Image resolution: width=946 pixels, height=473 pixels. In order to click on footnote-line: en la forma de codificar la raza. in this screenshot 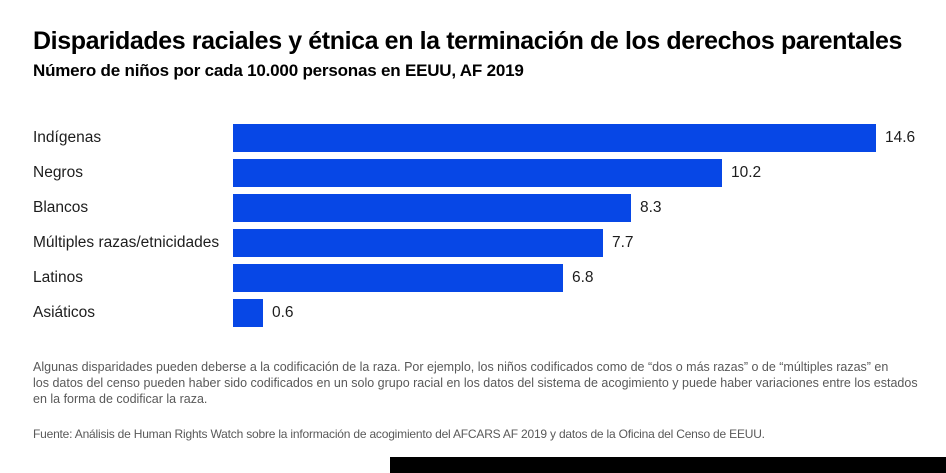, I will do `click(120, 399)`.